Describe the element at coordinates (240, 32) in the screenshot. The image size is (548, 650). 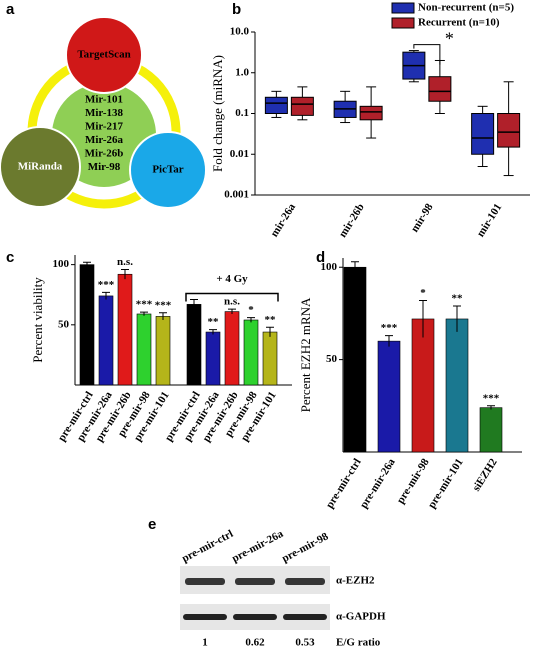
I see `y-tick-label: 10.0` at that location.